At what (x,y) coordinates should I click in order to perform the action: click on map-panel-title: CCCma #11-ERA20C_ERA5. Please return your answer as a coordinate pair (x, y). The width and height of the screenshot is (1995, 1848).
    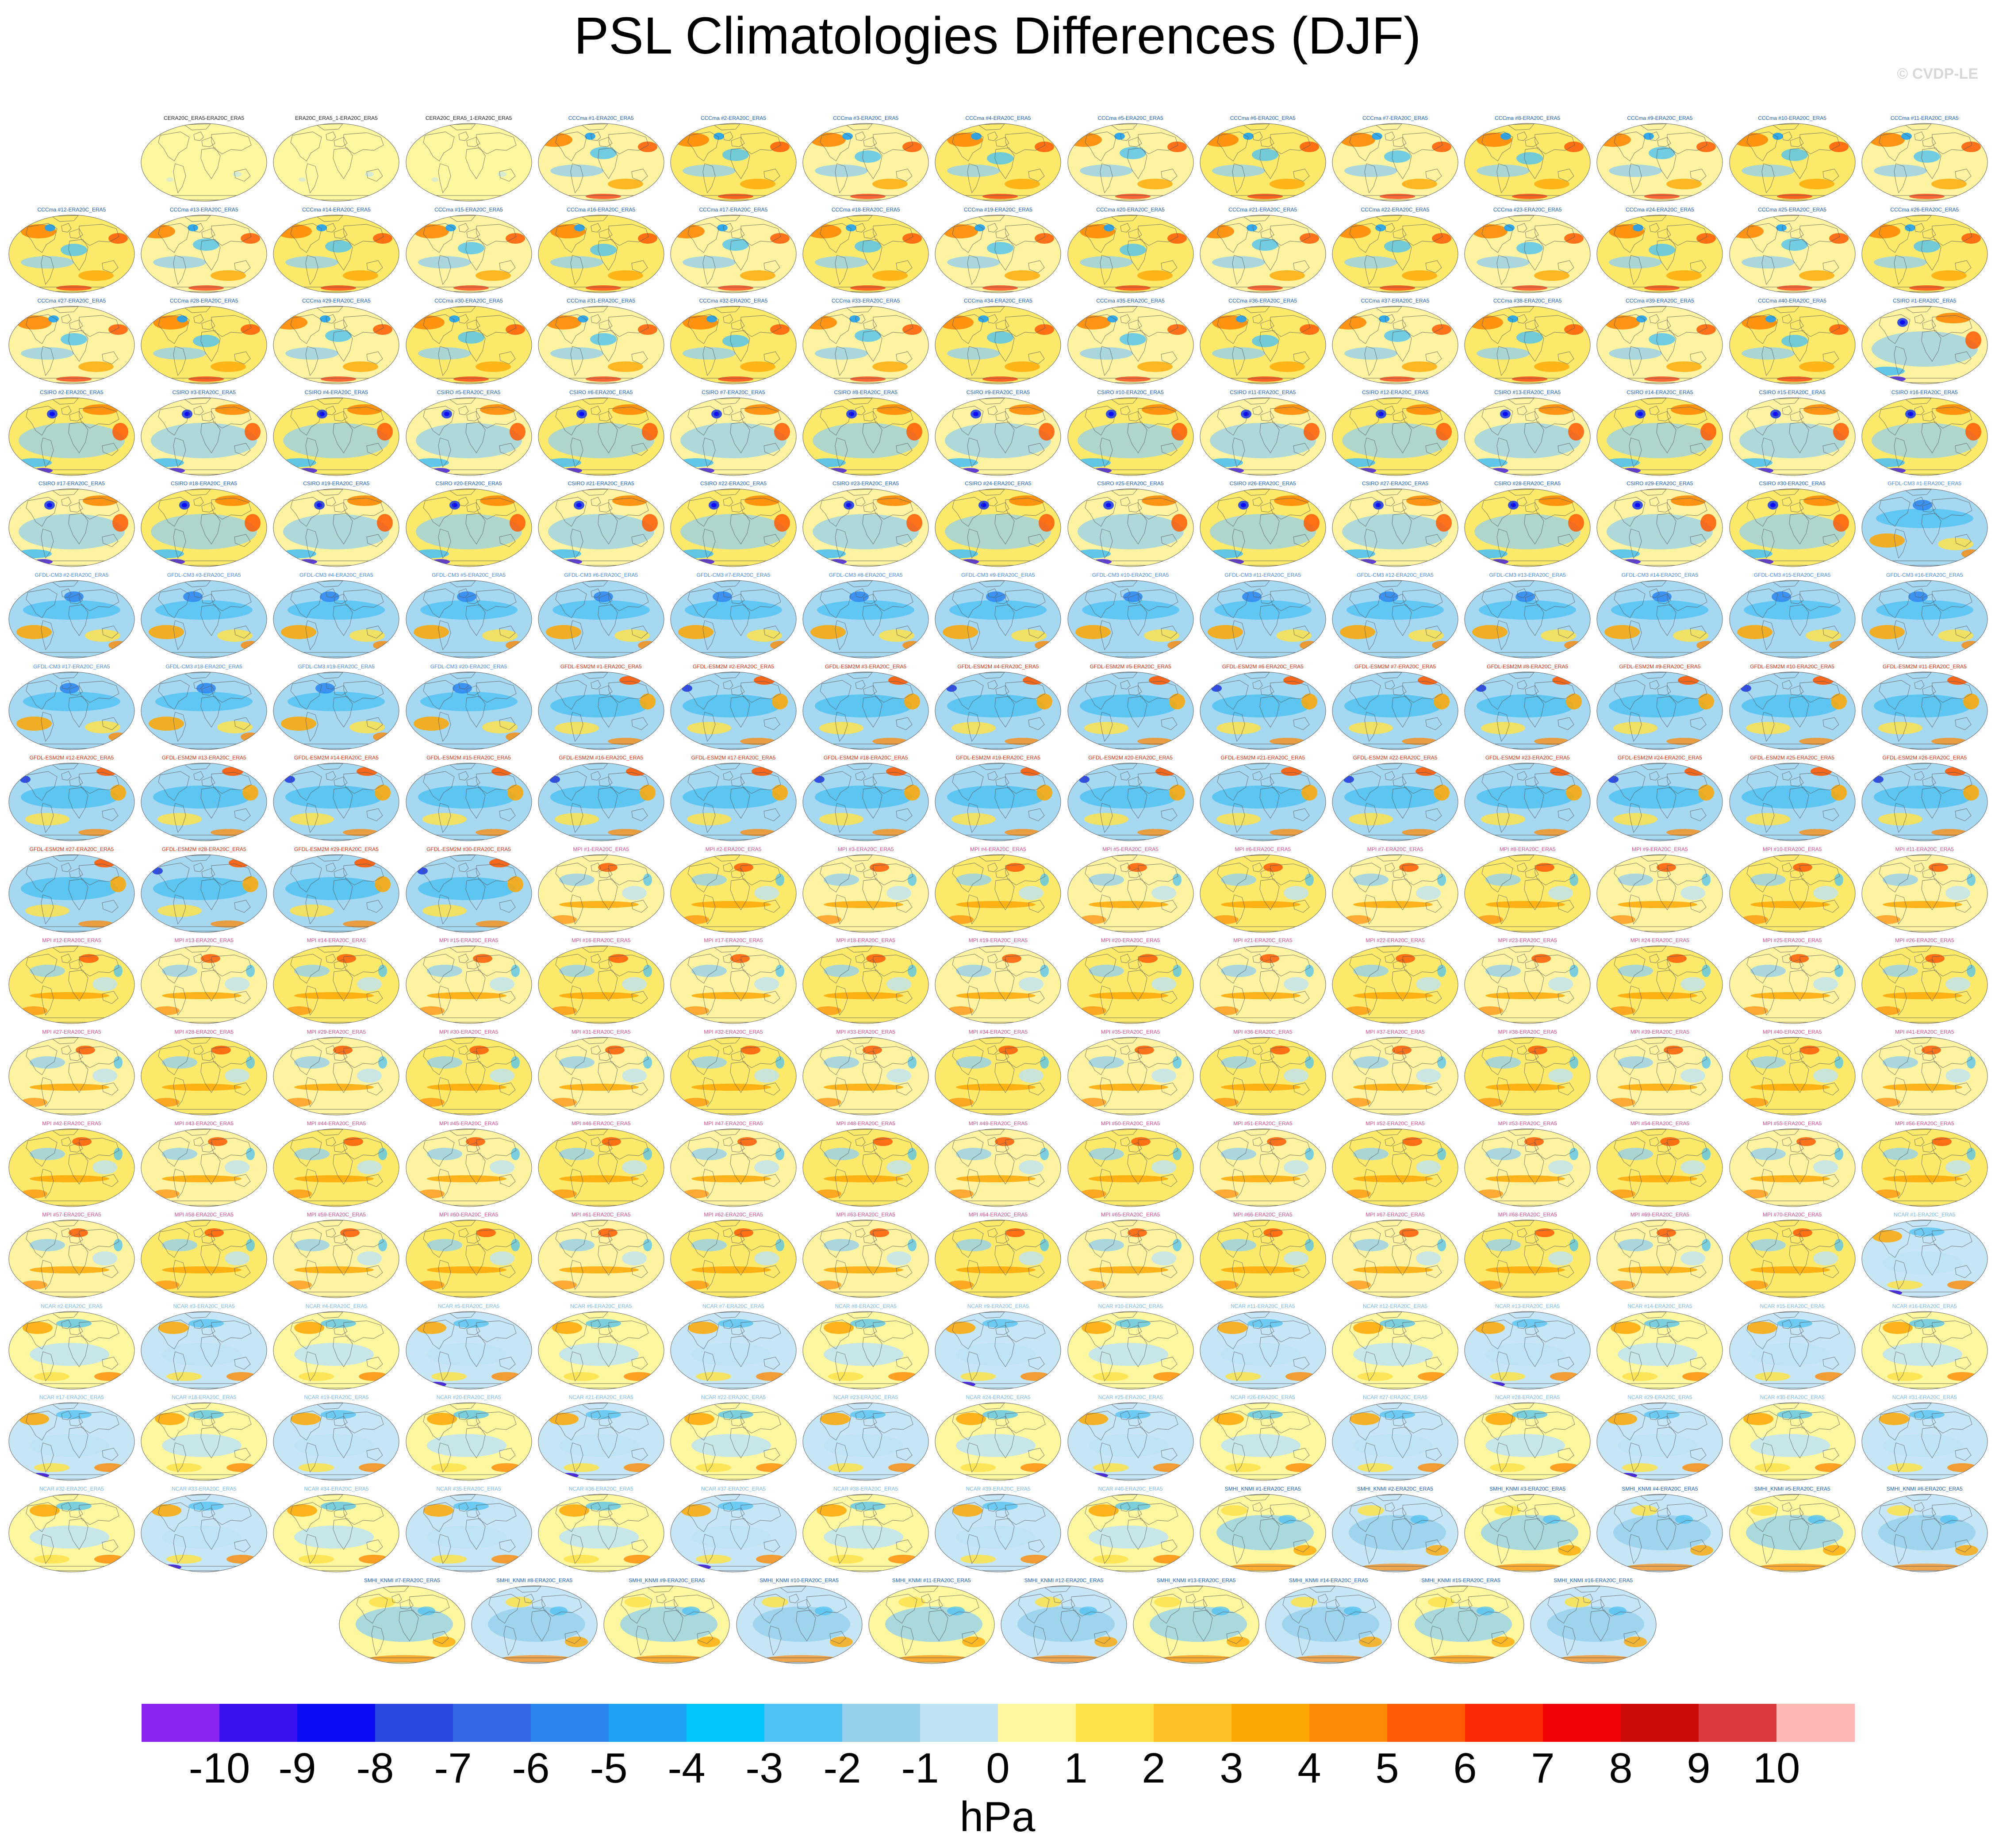
    Looking at the image, I should click on (1924, 118).